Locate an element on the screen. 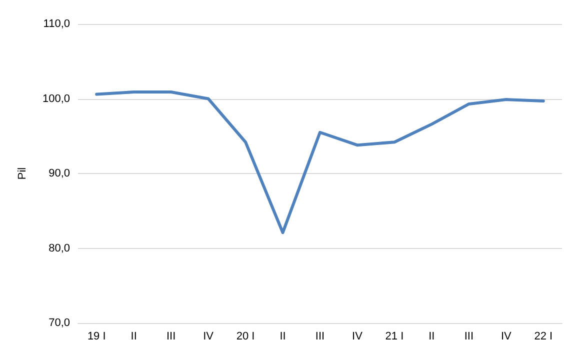 The height and width of the screenshot is (359, 580). x-tick-label: 21 I is located at coordinates (394, 336).